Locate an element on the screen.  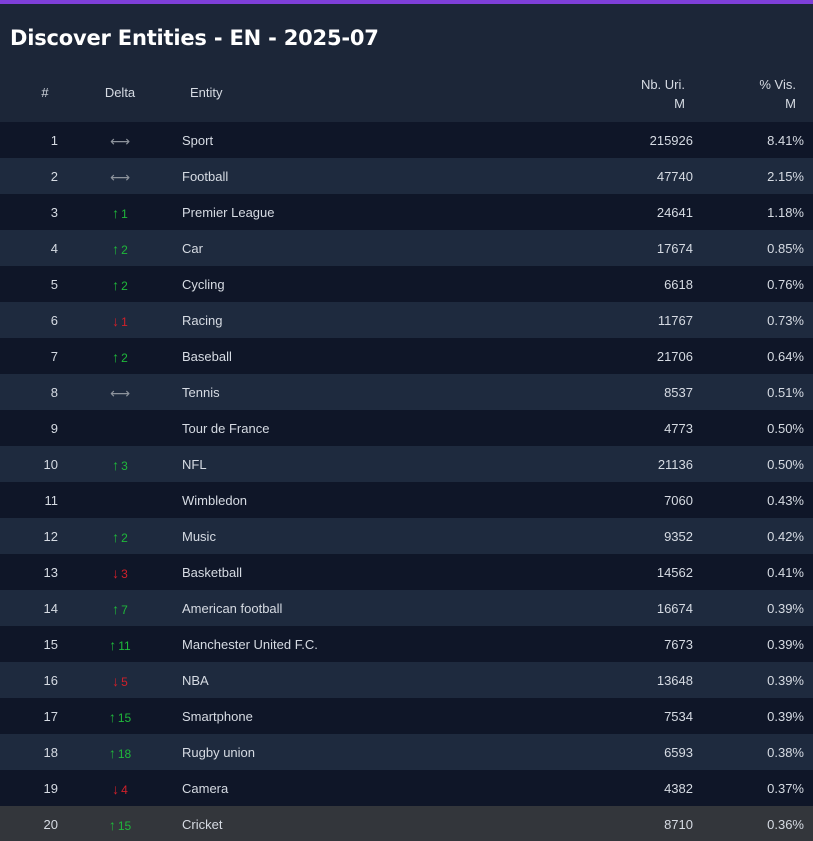
left-right-arrow-icon: ⟷ is located at coordinates (120, 177).